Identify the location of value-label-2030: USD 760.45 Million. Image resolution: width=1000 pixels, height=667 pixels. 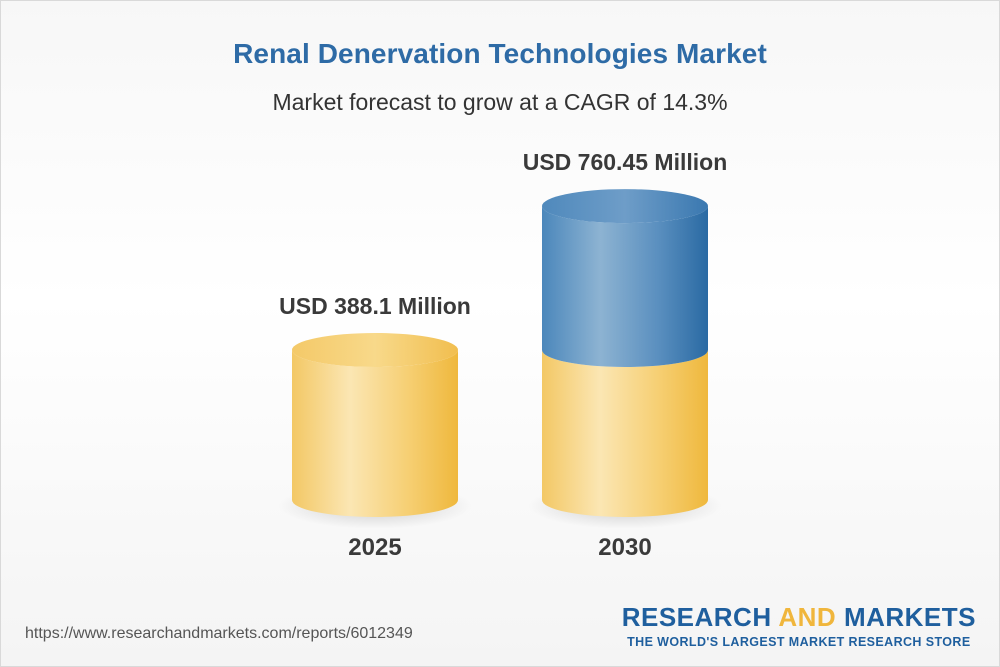
(625, 162).